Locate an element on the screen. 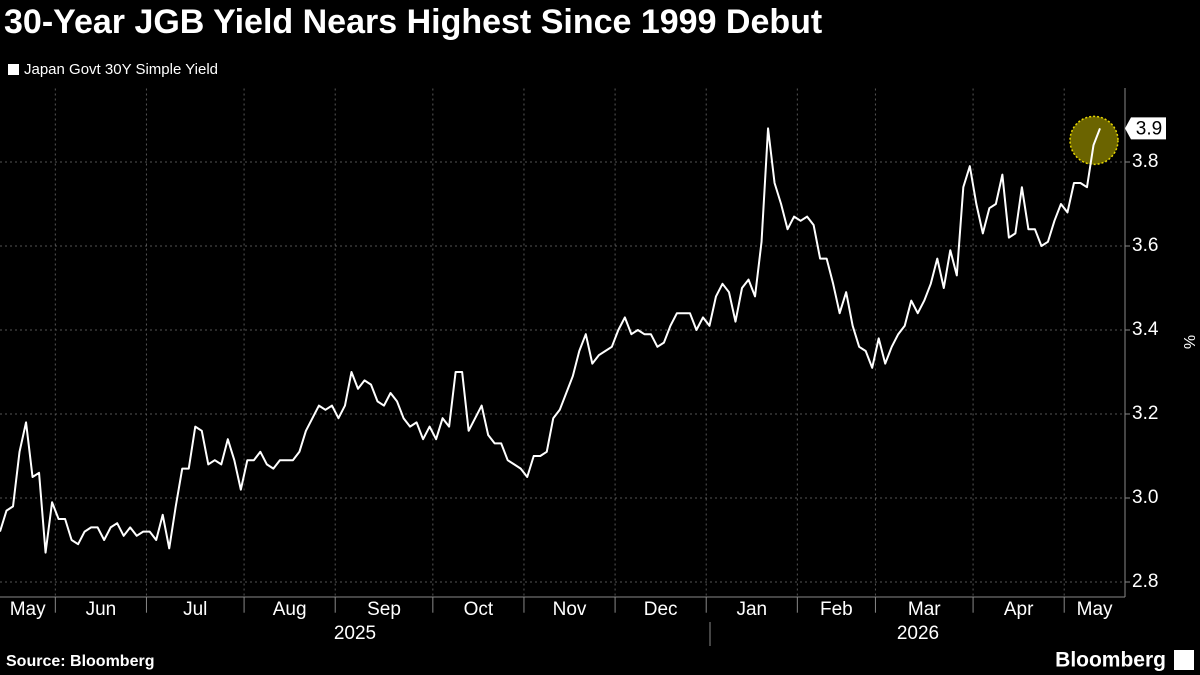 This screenshot has height=675, width=1200. value-label: 3.9 is located at coordinates (1149, 128).